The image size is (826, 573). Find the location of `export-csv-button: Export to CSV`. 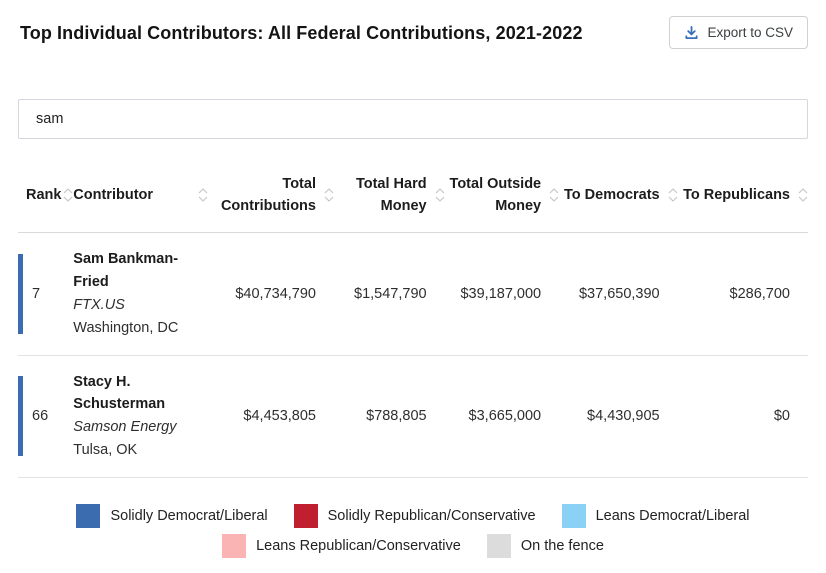

export-csv-button: Export to CSV is located at coordinates (738, 32).